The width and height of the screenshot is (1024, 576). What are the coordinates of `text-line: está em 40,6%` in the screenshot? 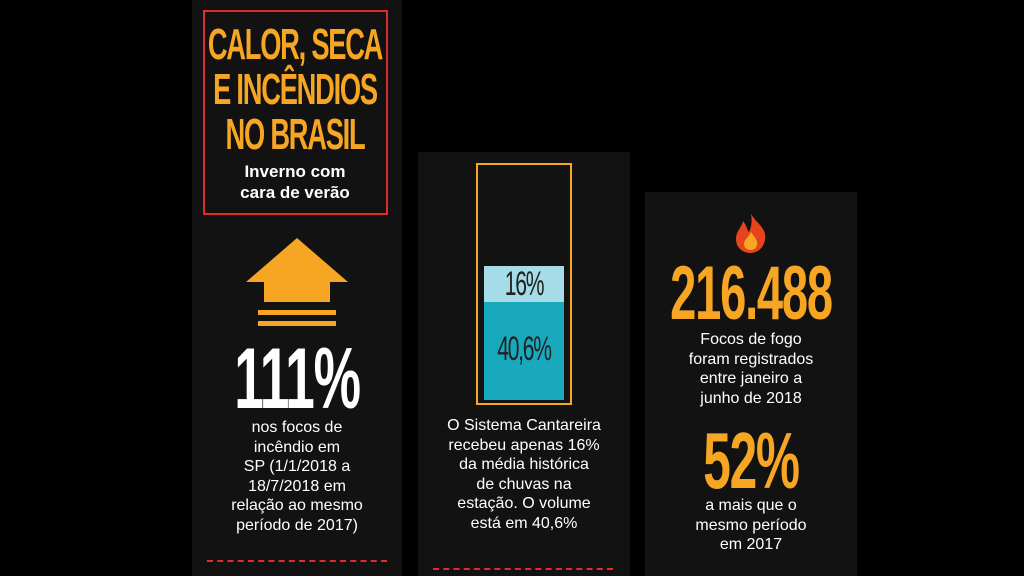 It's located at (524, 523).